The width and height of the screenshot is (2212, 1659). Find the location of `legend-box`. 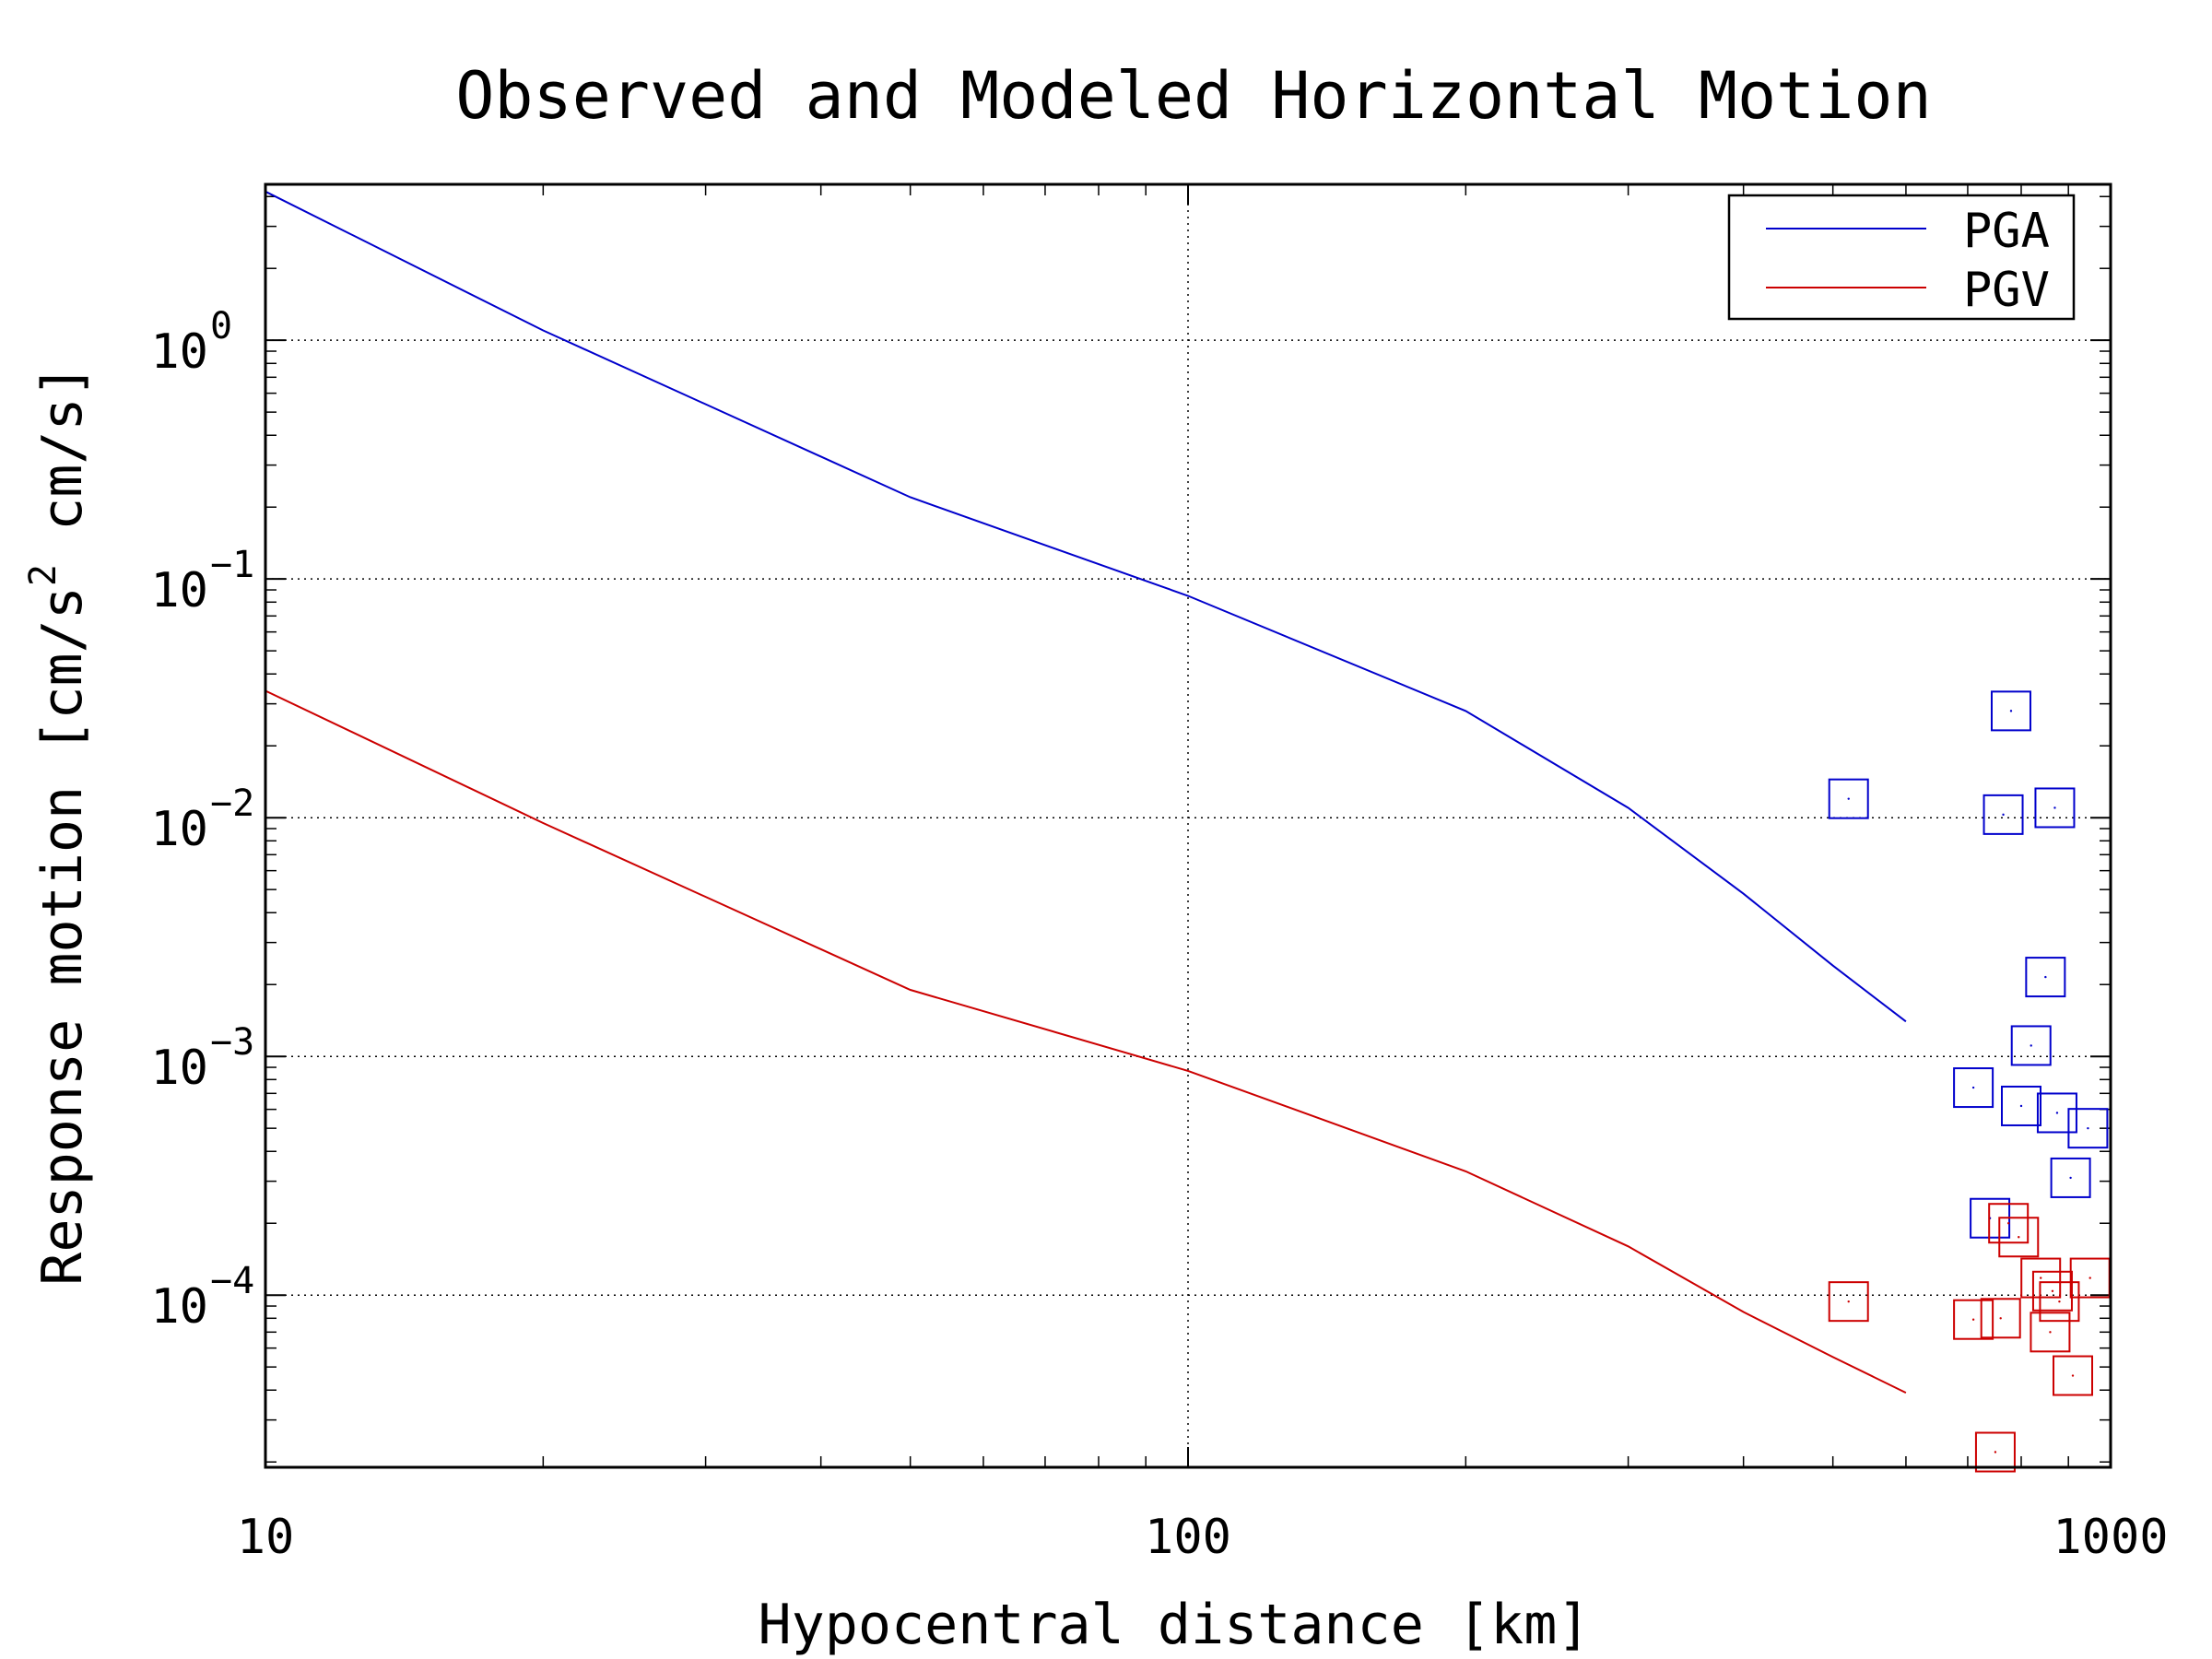

legend-box is located at coordinates (1901, 257).